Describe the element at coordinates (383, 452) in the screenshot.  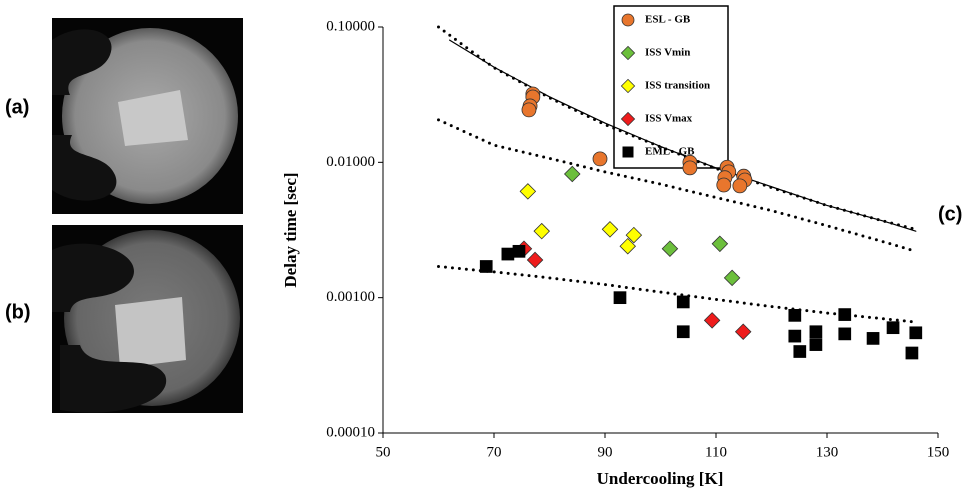
I see `x-tick-label: 50` at that location.